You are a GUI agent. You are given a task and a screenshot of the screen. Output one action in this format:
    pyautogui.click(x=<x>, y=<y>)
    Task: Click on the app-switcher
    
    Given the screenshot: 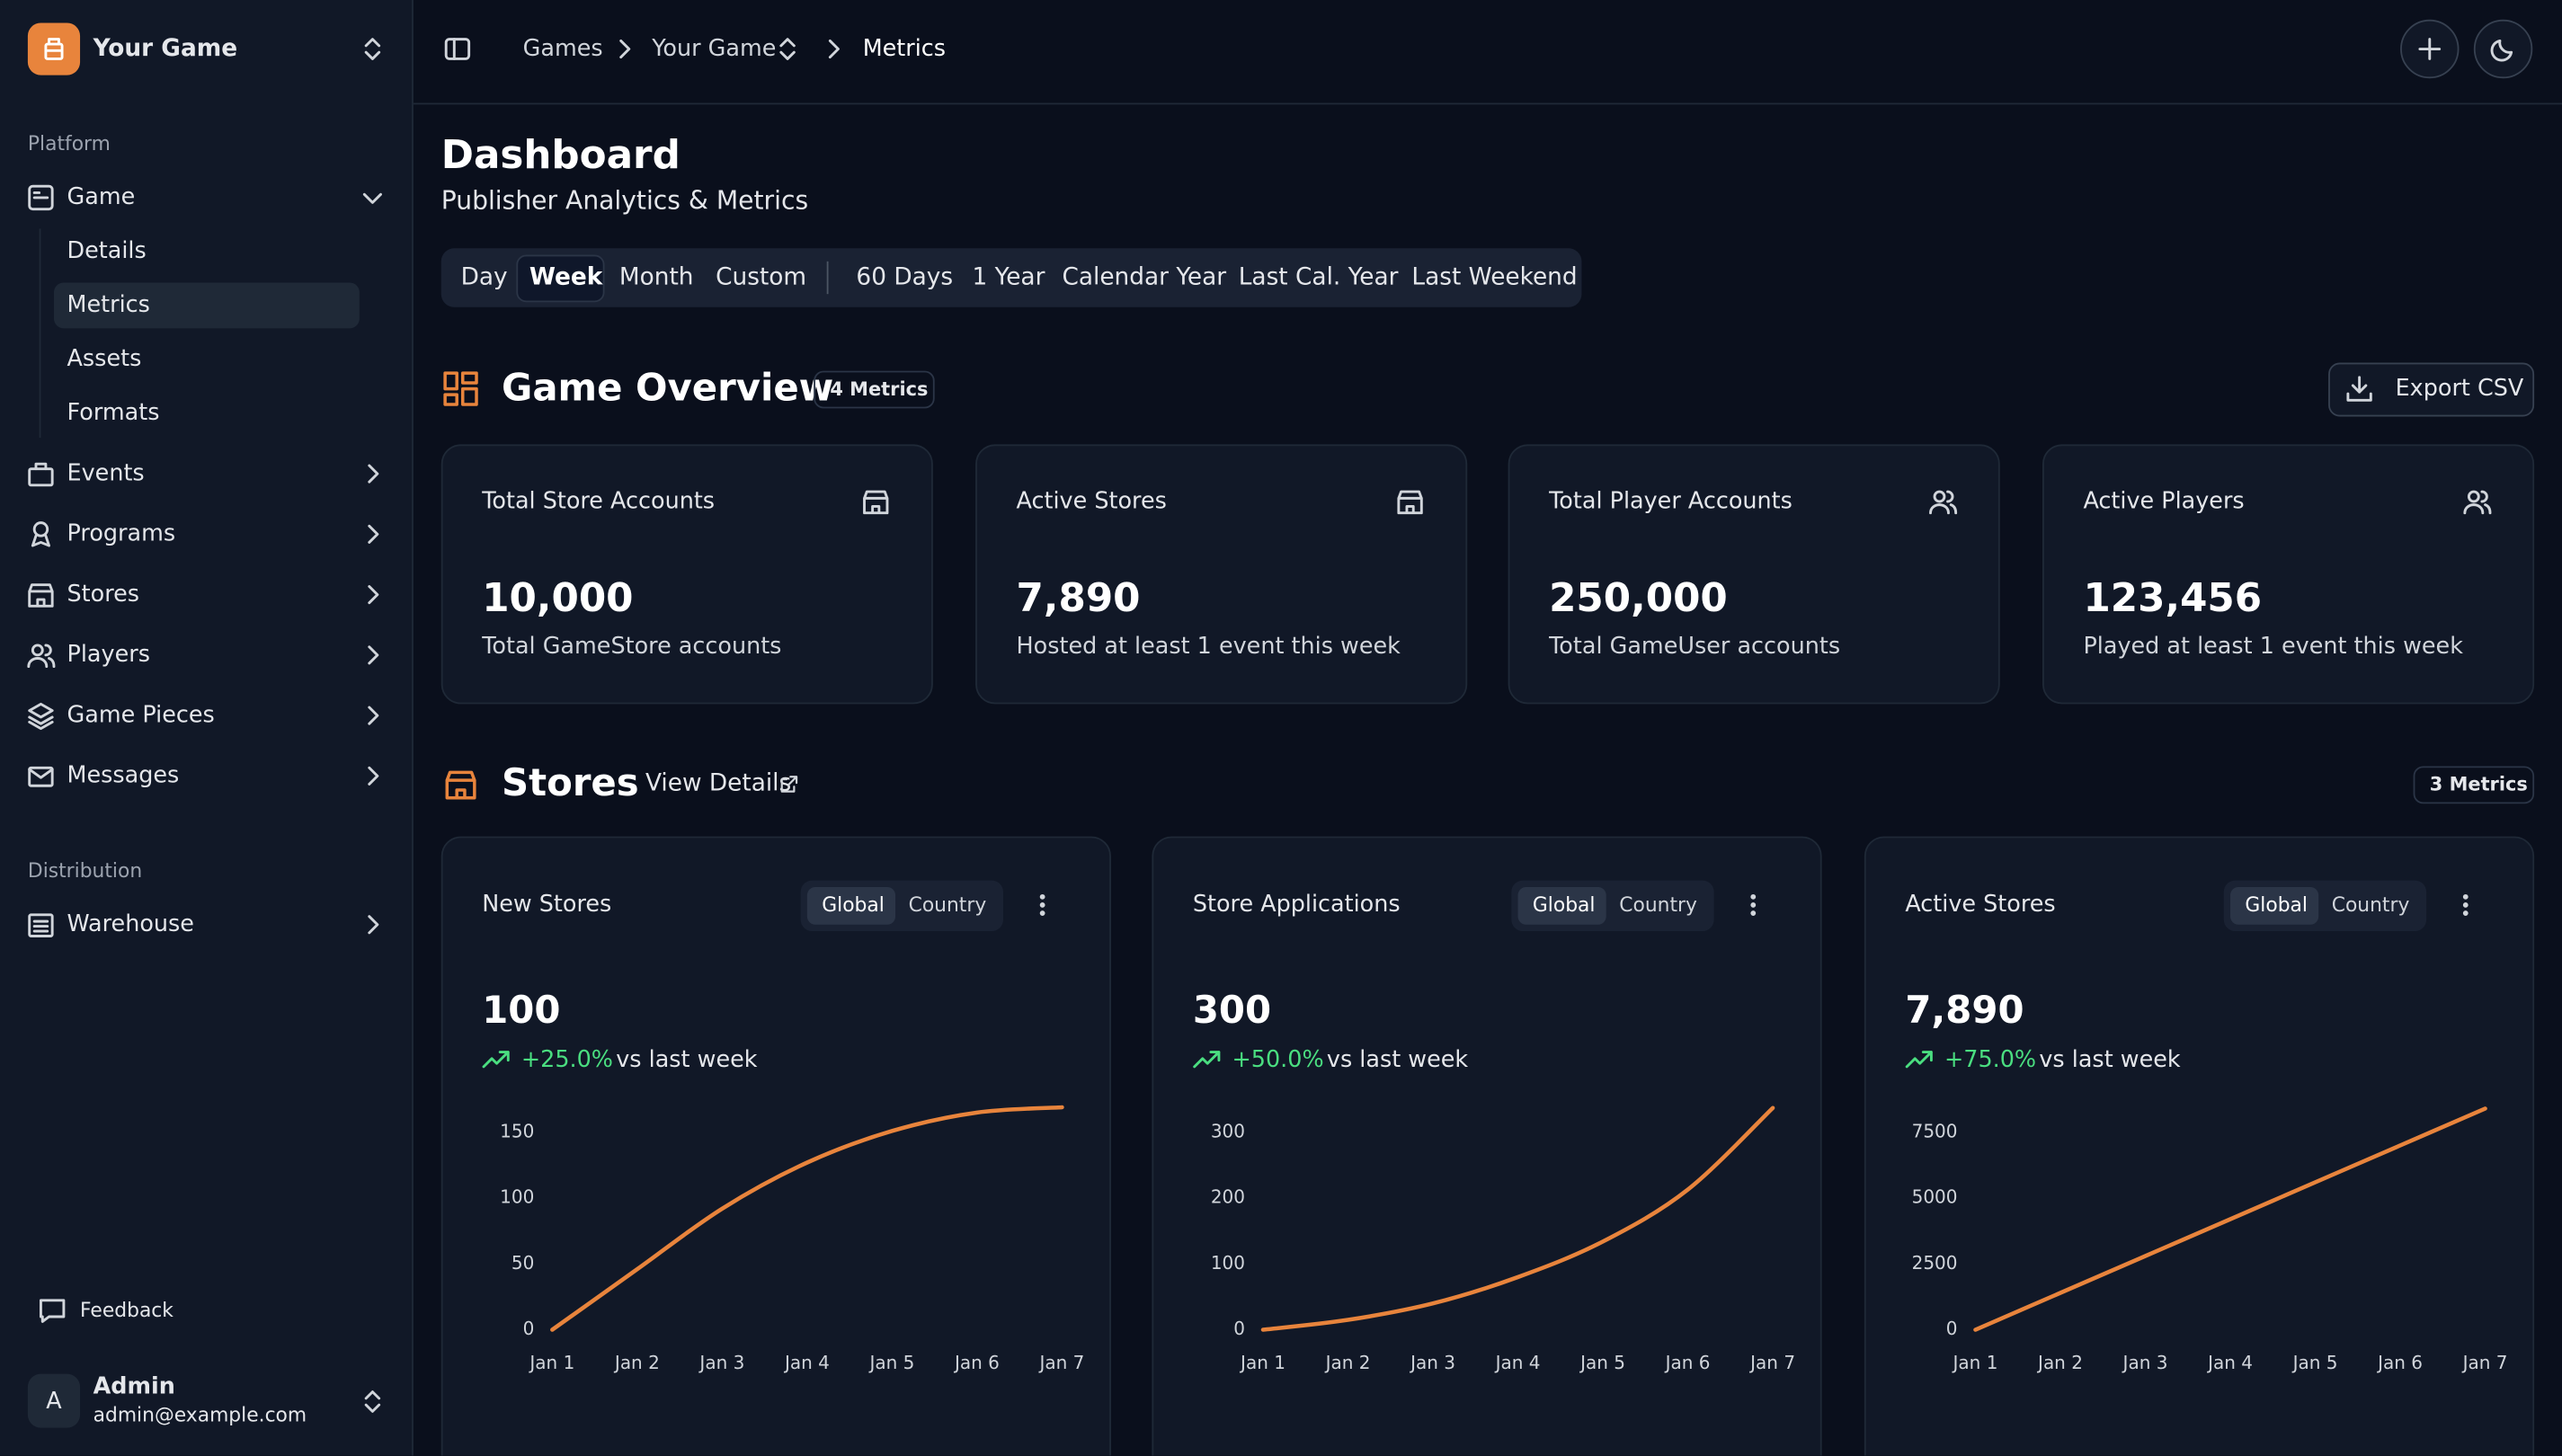 What is the action you would take?
    pyautogui.click(x=372, y=49)
    